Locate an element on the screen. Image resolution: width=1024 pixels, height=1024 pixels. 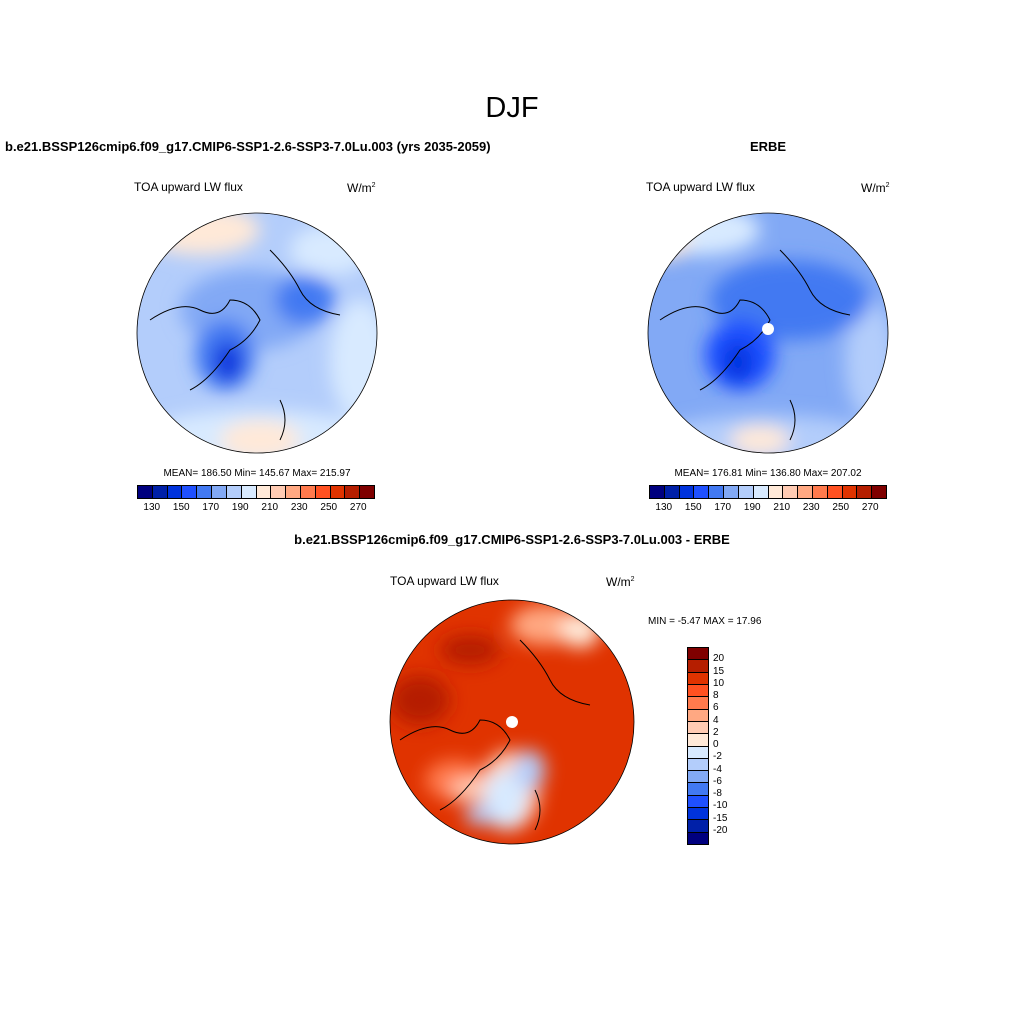
panel2-colorbar is located at coordinates (768, 492).